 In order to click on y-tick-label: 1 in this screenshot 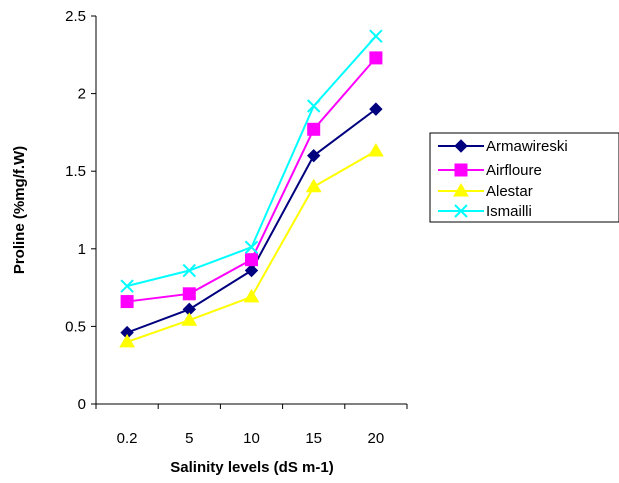, I will do `click(82, 249)`.